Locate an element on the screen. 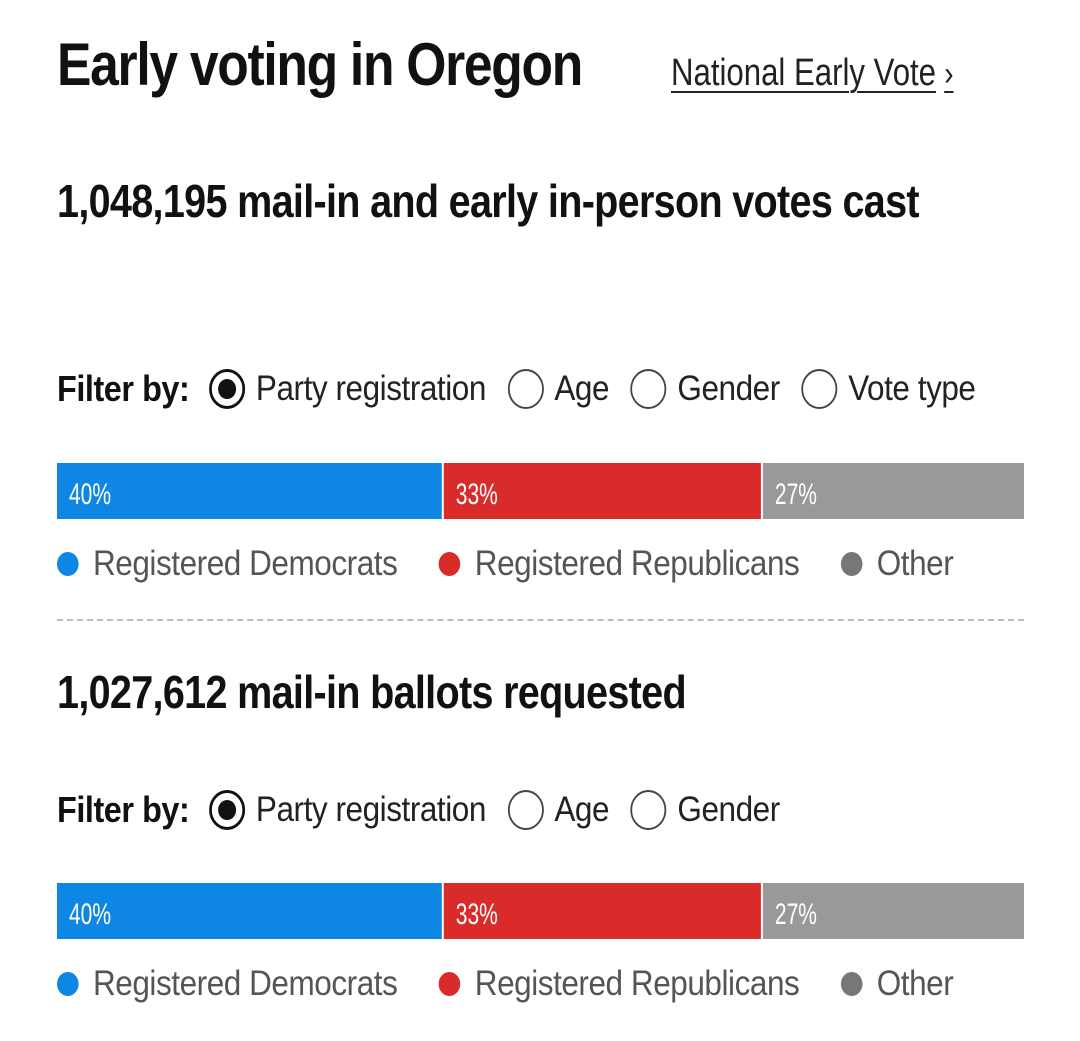  section-divider is located at coordinates (540, 620).